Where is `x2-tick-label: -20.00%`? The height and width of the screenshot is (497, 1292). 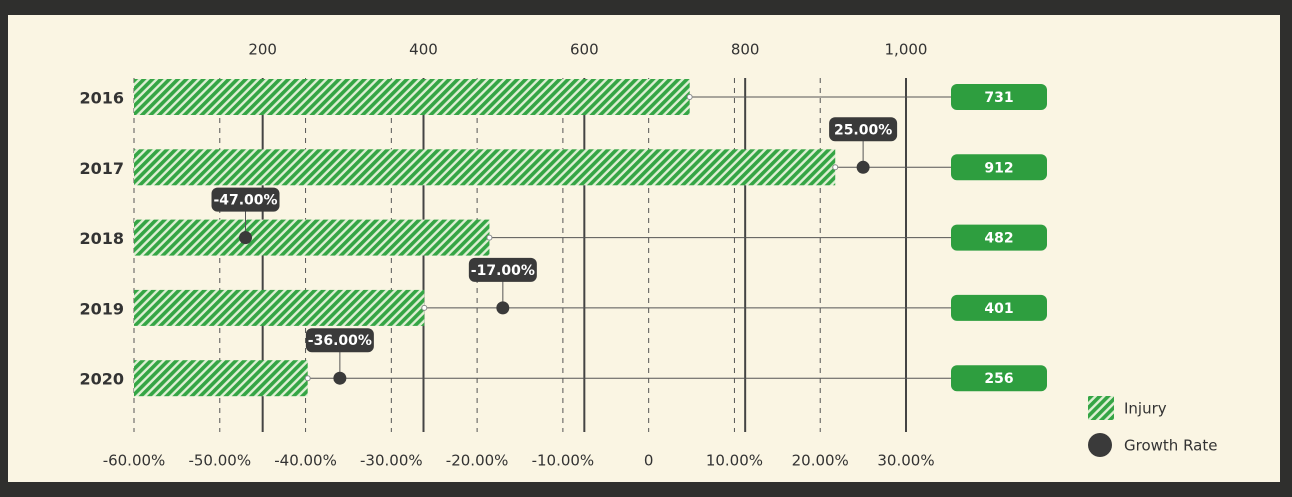
x2-tick-label: -20.00% is located at coordinates (477, 461).